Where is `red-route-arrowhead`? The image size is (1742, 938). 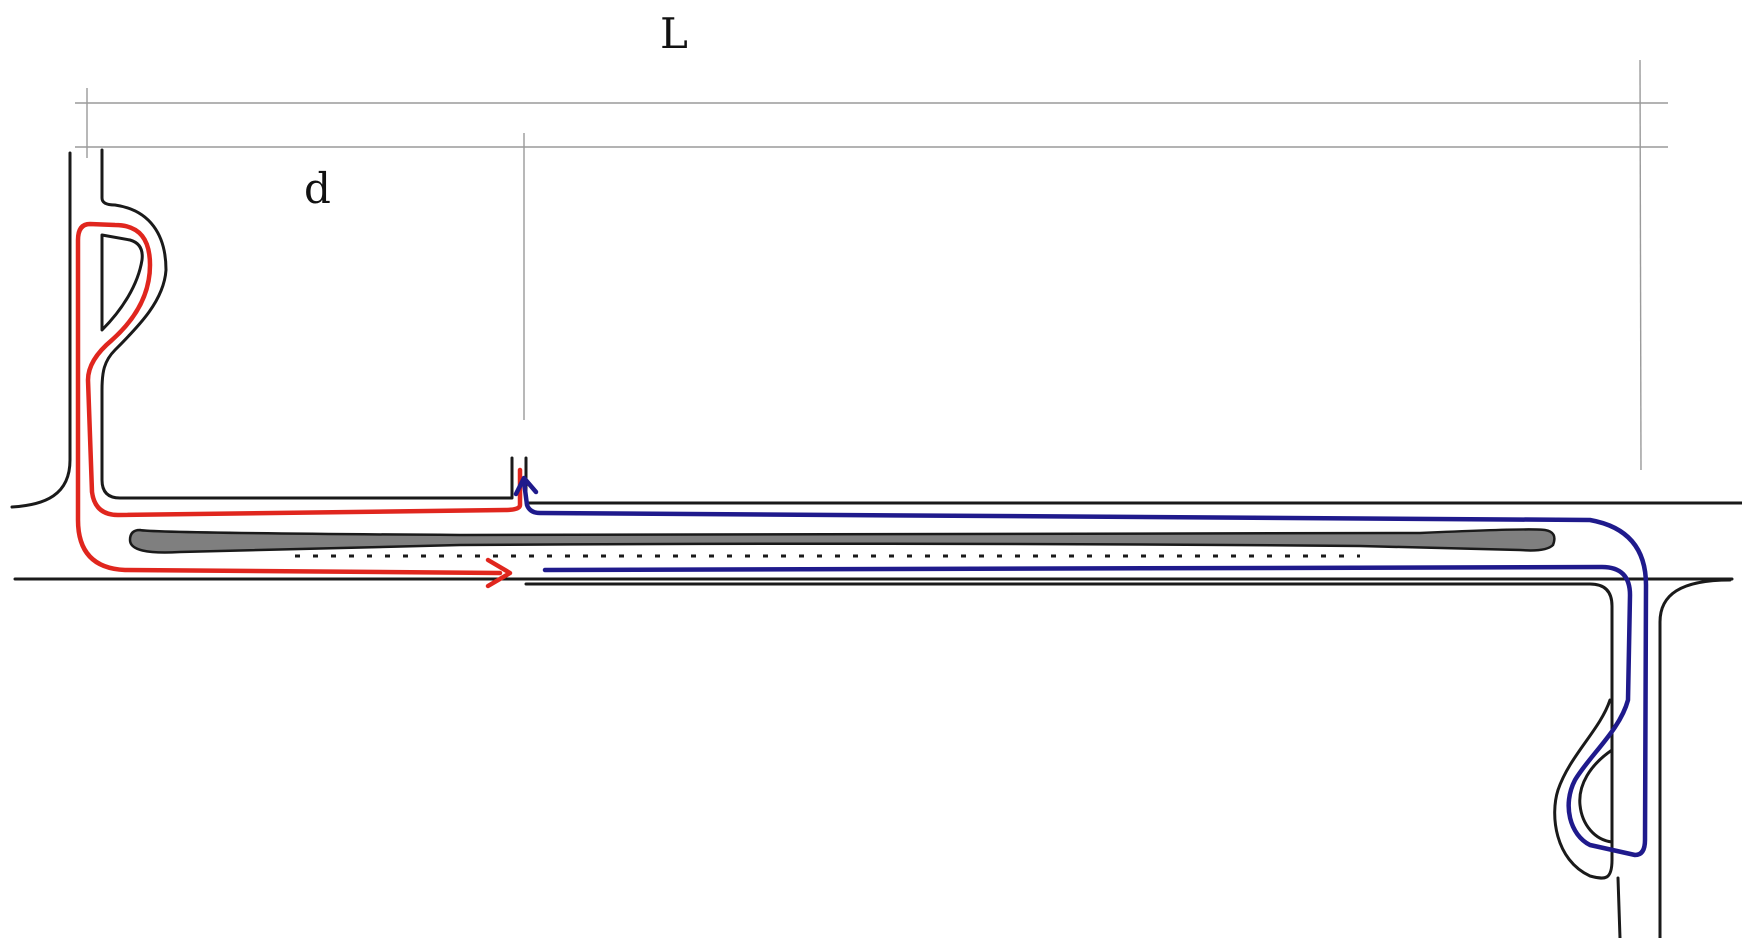 red-route-arrowhead is located at coordinates (499, 573).